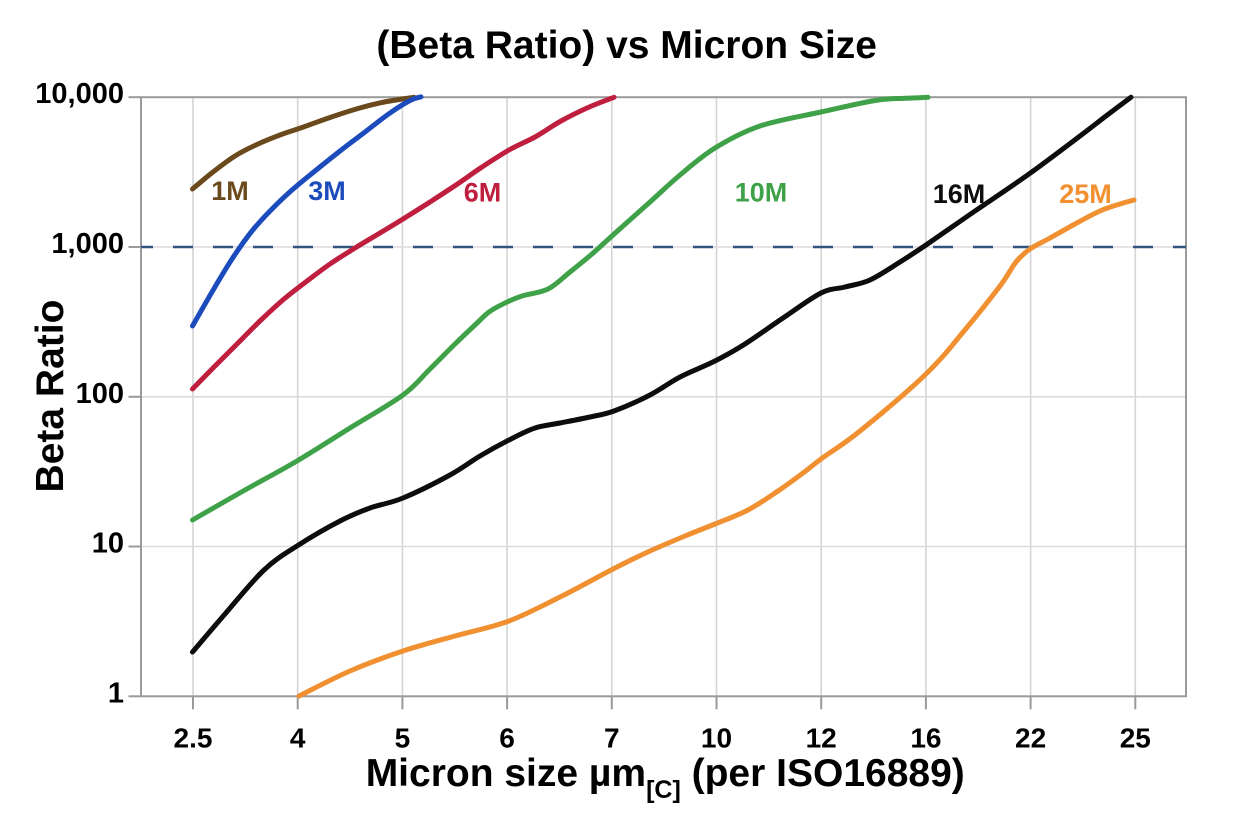 Image resolution: width=1249 pixels, height=824 pixels. Describe the element at coordinates (298, 737) in the screenshot. I see `svg-text: 4` at that location.